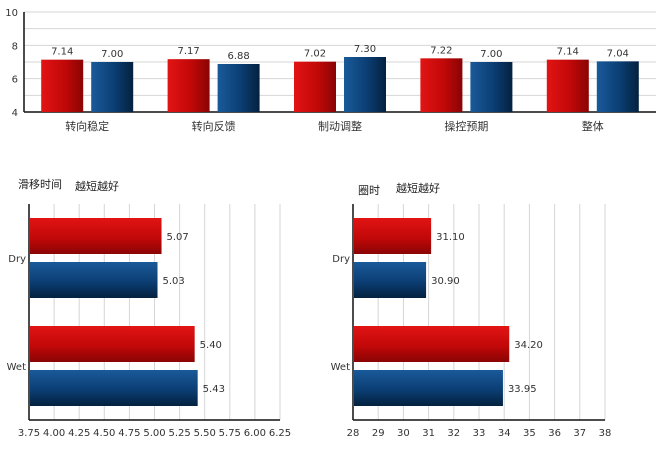 Image resolution: width=660 pixels, height=460 pixels. Describe the element at coordinates (238, 56) in the screenshot. I see `chart1-value-label: 6.88` at that location.